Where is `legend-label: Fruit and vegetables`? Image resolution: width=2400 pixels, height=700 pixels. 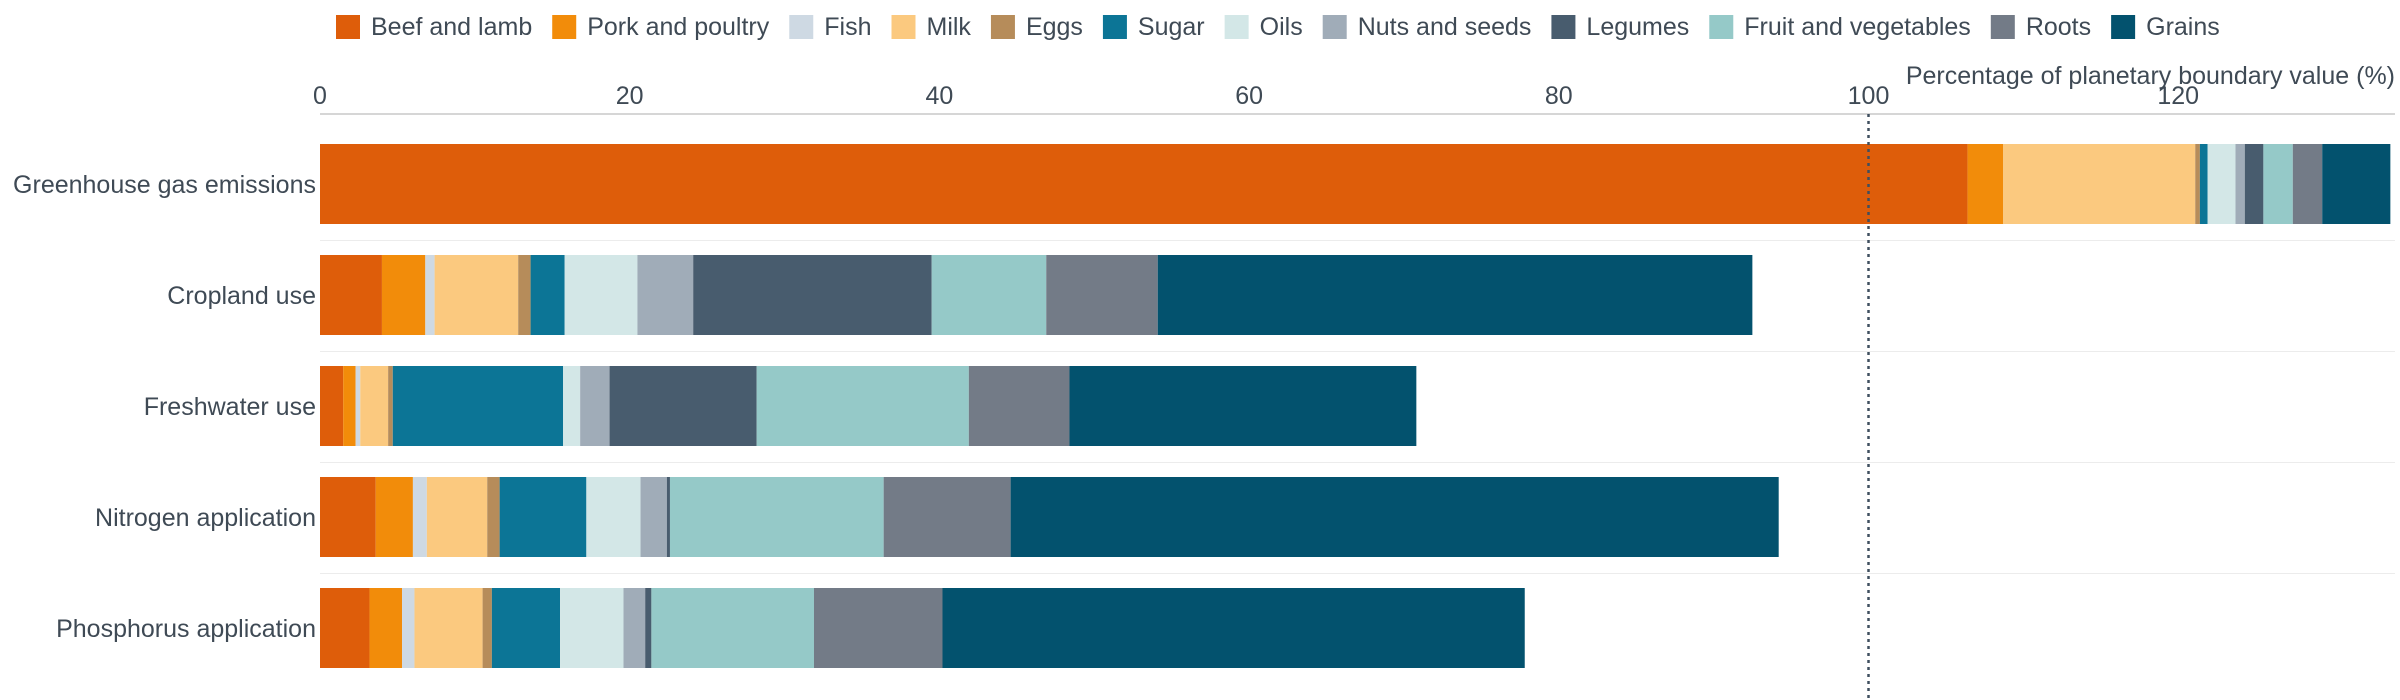 legend-label: Fruit and vegetables is located at coordinates (1857, 27).